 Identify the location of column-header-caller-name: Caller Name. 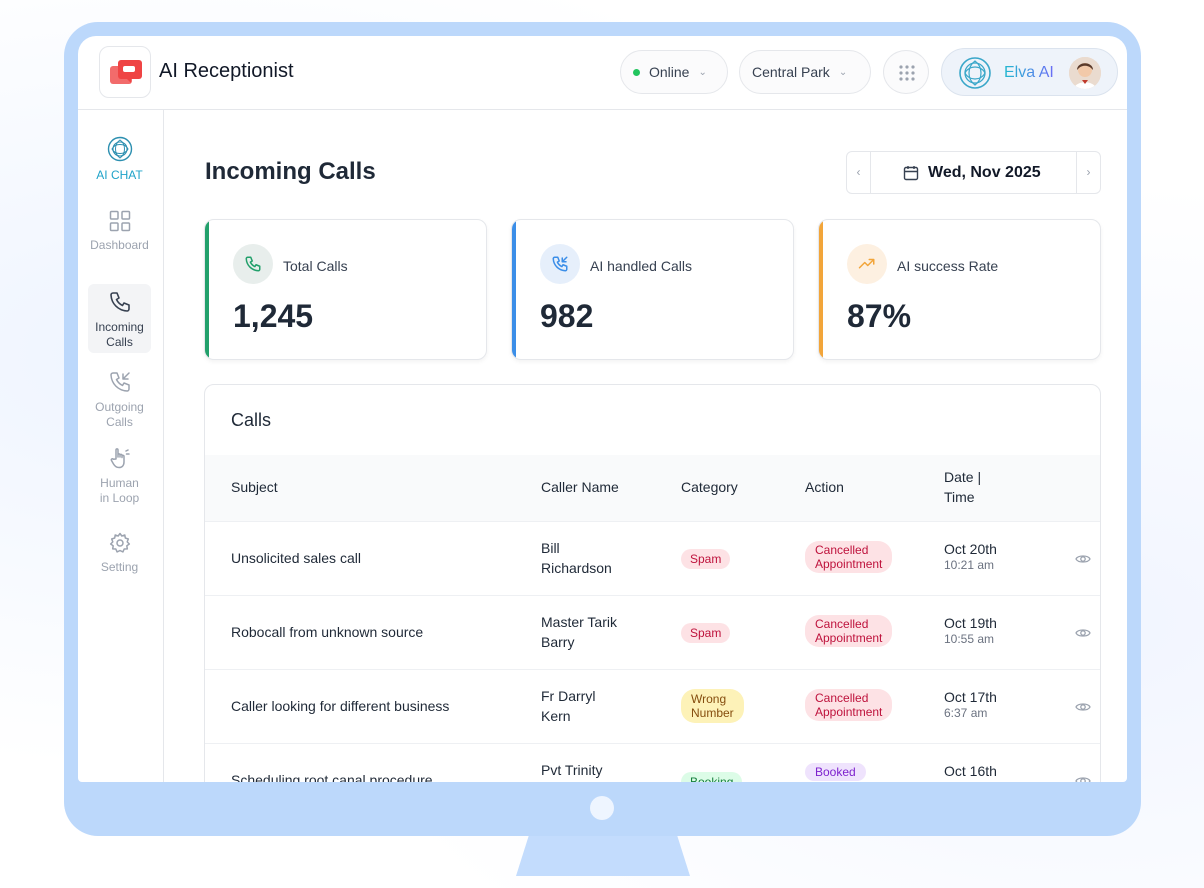
(580, 487).